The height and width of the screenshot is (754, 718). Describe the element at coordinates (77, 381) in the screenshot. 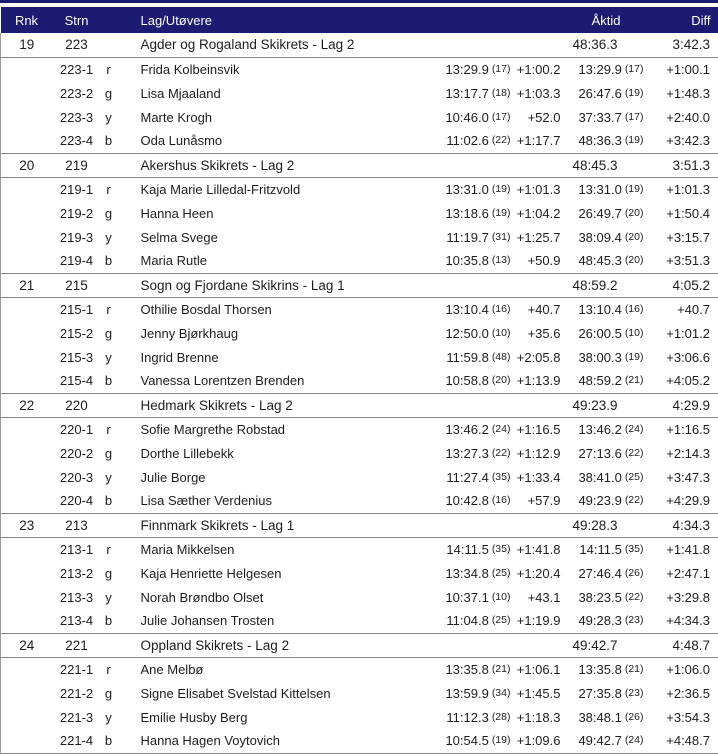

I see `leg-id: 215-4` at that location.